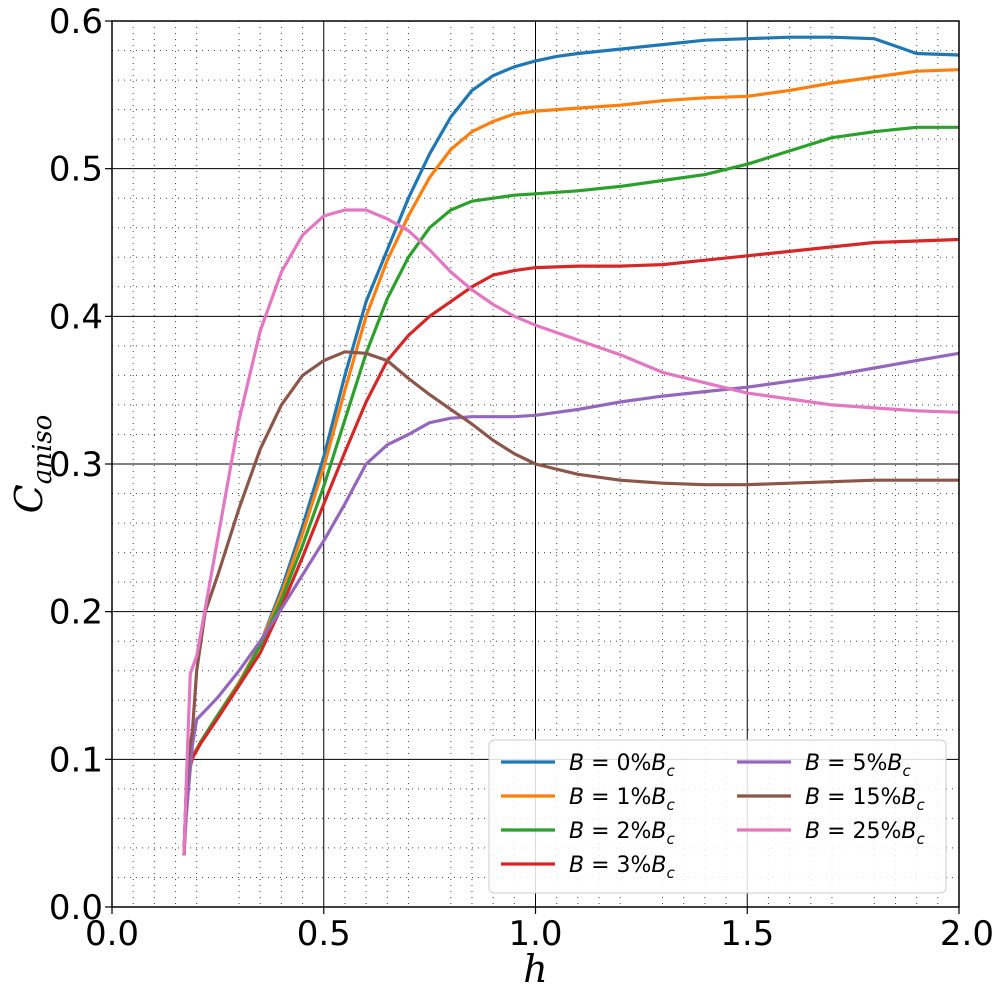  I want to click on x-axis-ticks: 0.0 0.5 1.0 1.5 2.0, so click(539, 930).